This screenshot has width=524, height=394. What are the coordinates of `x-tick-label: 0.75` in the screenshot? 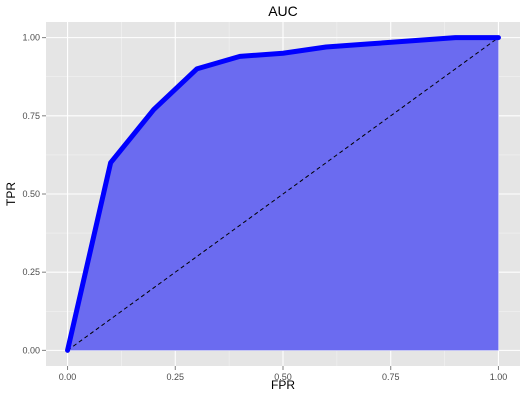 It's located at (391, 377).